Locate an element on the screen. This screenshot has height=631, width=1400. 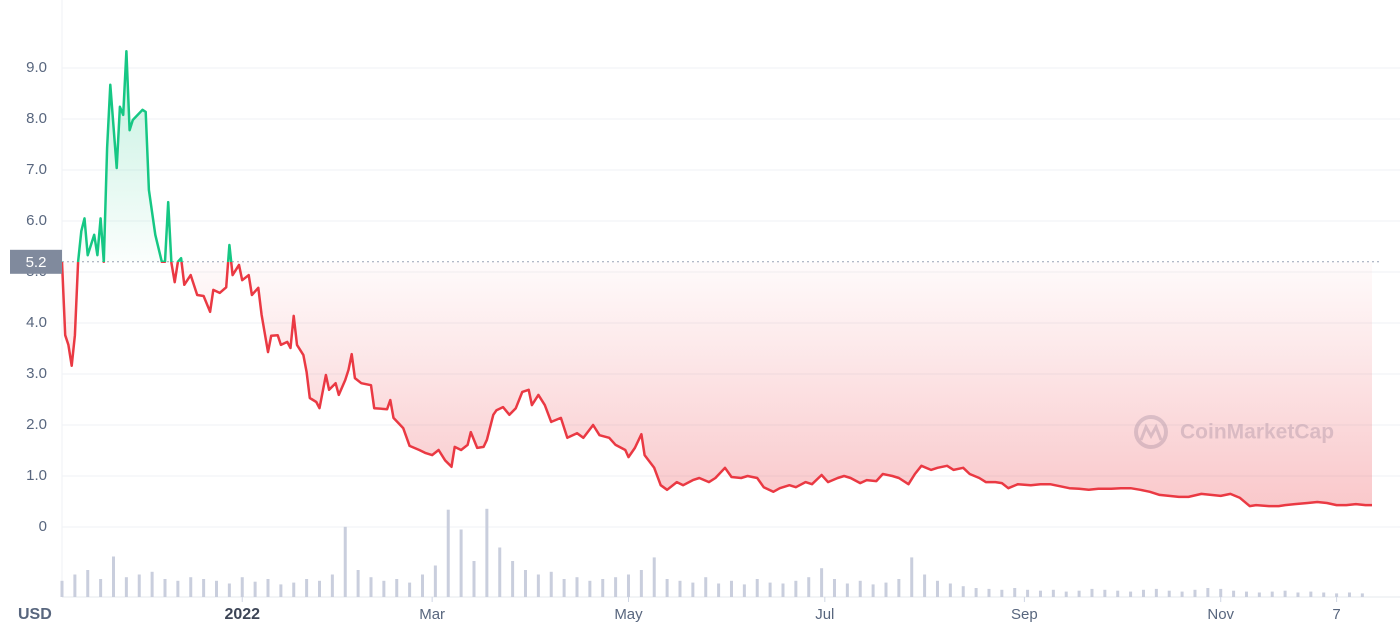
y-tick-label: 3.0 is located at coordinates (36, 373).